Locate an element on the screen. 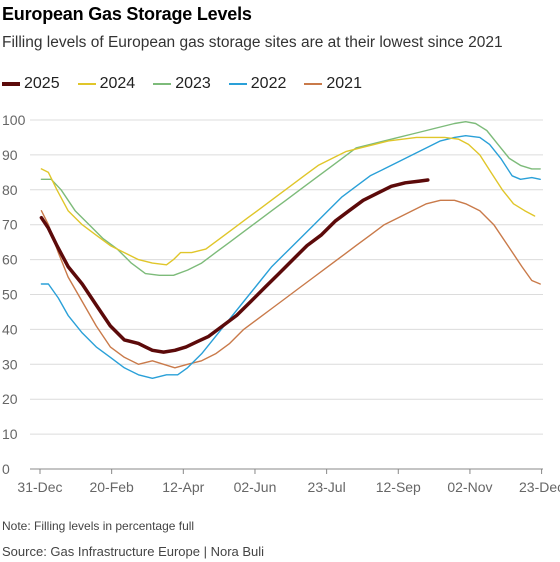 Image resolution: width=560 pixels, height=562 pixels. legend-label: 2021 is located at coordinates (344, 83).